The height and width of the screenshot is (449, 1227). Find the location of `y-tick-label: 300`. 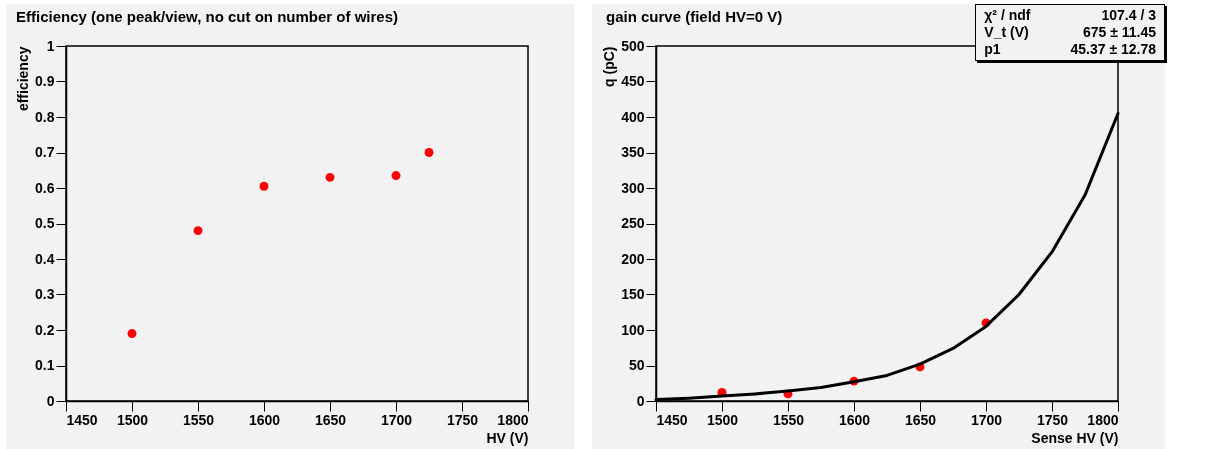

y-tick-label: 300 is located at coordinates (633, 187).